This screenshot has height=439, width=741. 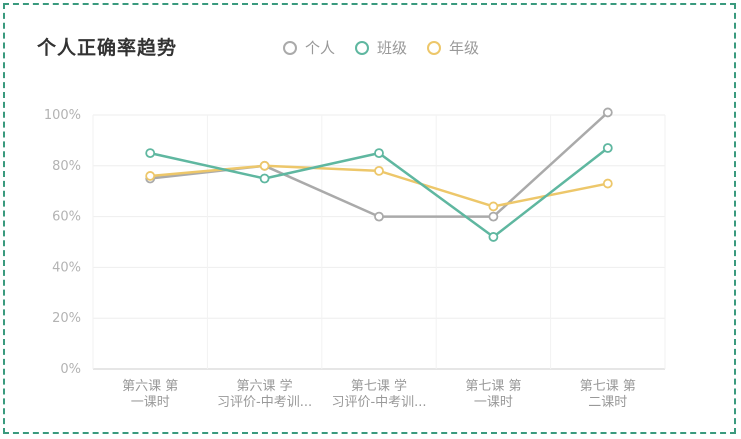 What do you see at coordinates (320, 48) in the screenshot?
I see `legend-label-personal: 个人` at bounding box center [320, 48].